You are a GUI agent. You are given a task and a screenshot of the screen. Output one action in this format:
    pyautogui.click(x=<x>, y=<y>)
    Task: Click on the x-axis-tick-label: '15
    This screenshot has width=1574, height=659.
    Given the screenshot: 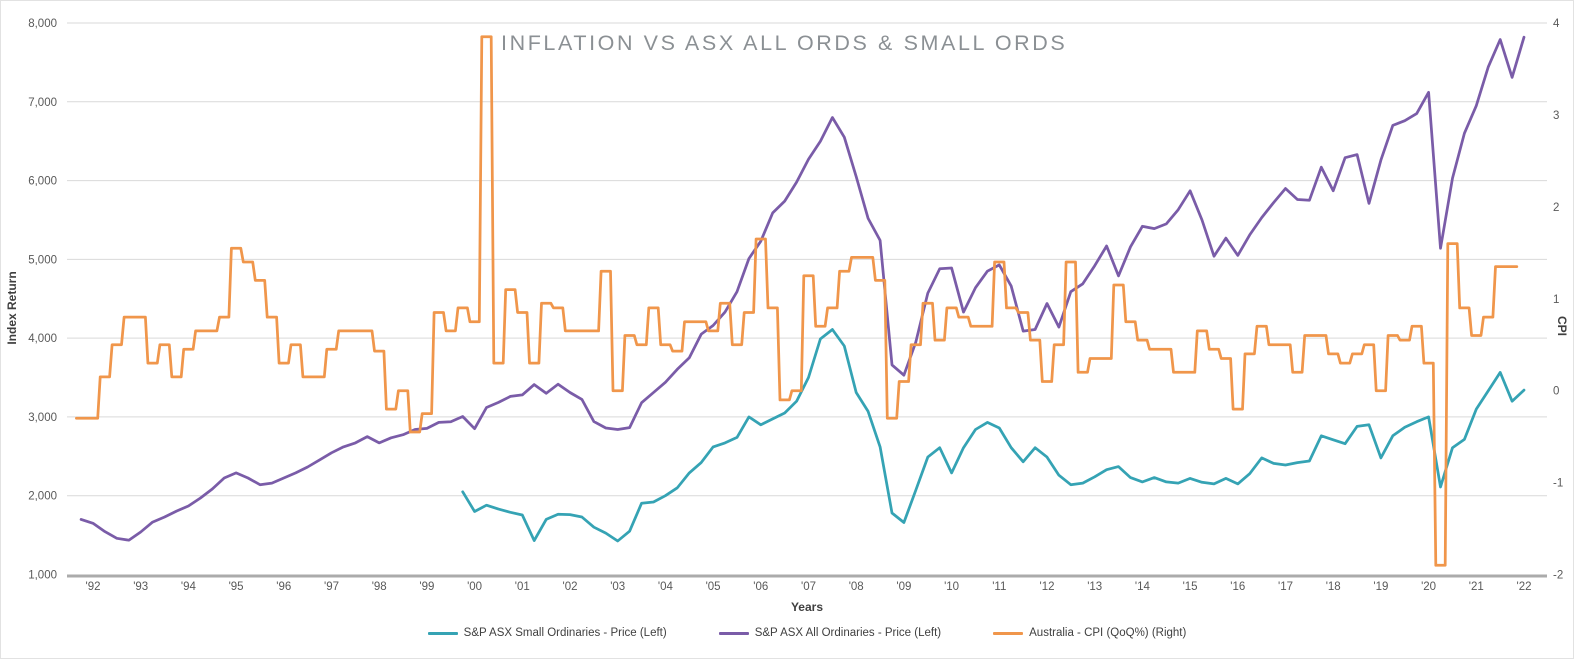 What is the action you would take?
    pyautogui.click(x=1190, y=587)
    